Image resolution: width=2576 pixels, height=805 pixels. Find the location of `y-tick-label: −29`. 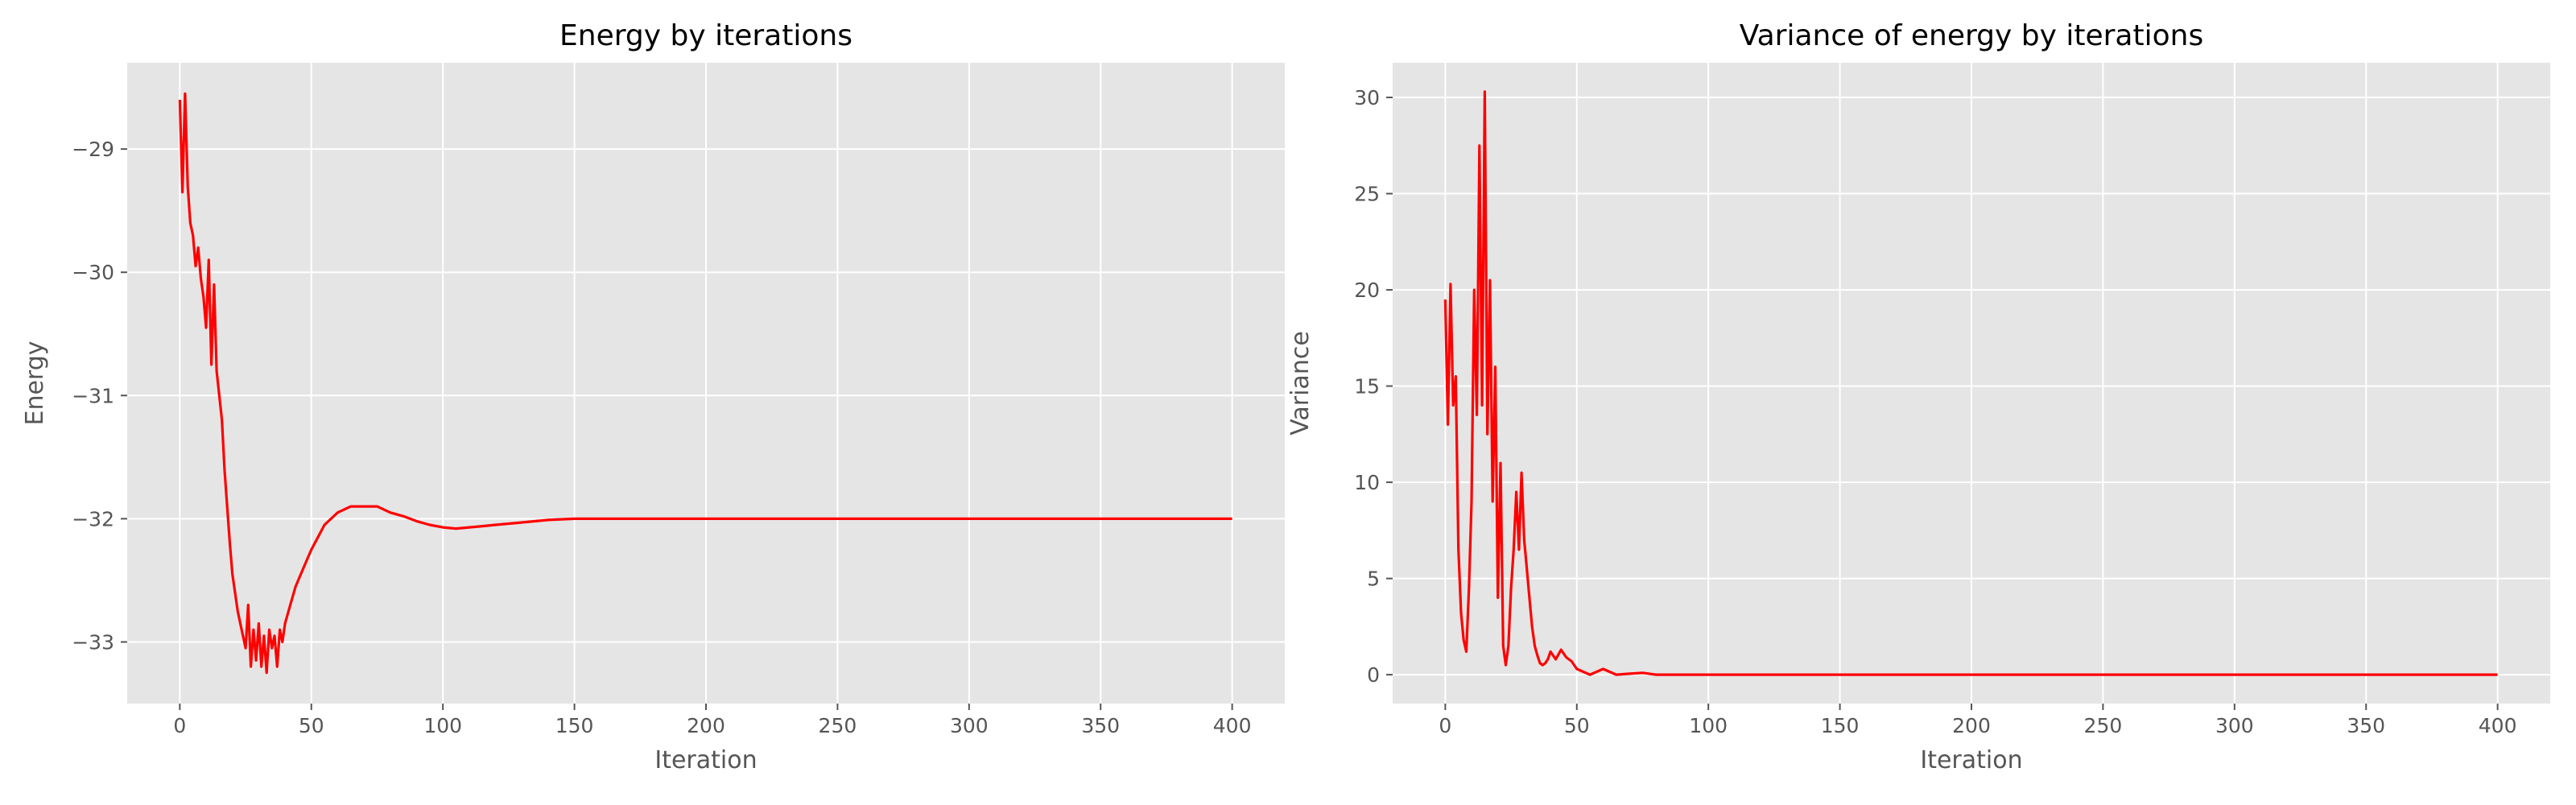

y-tick-label: −29 is located at coordinates (93, 149).